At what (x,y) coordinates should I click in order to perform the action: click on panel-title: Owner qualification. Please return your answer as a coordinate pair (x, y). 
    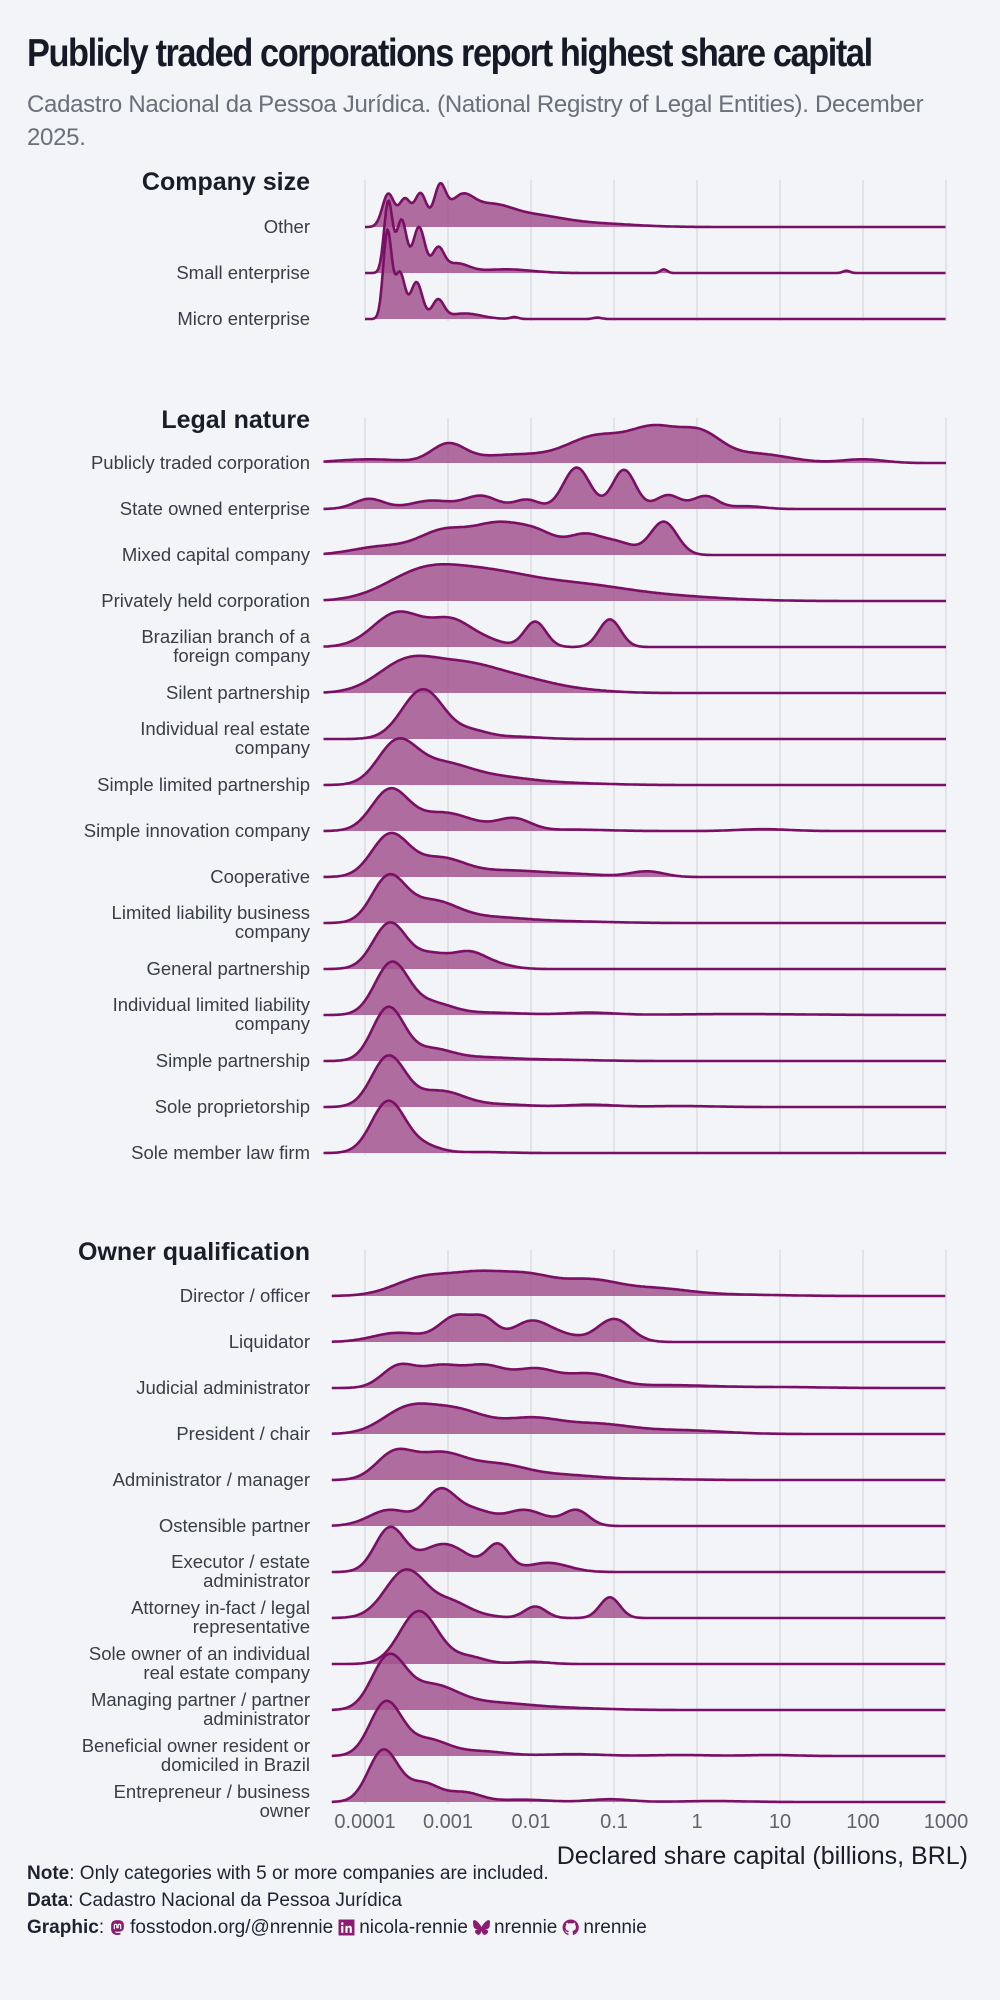
    Looking at the image, I should click on (194, 1252).